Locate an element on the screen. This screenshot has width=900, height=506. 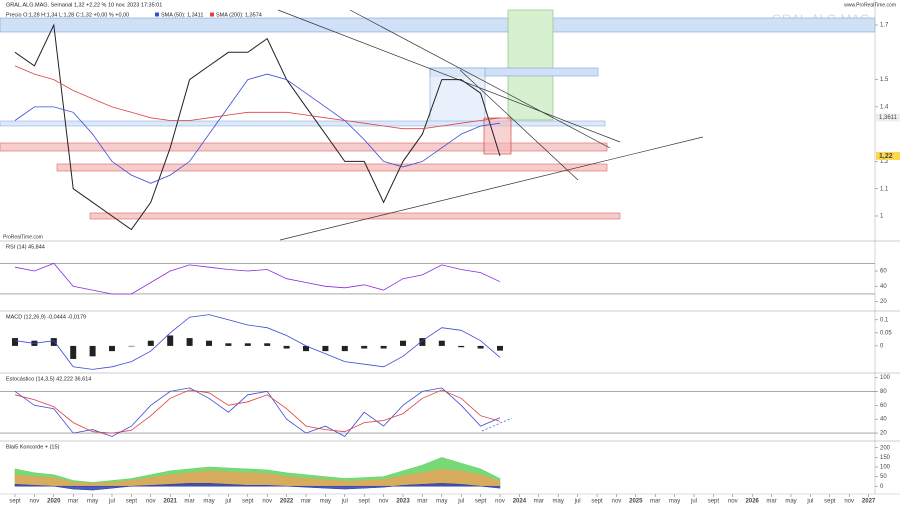
price-tag-label: 1,3611 is located at coordinates (888, 118).